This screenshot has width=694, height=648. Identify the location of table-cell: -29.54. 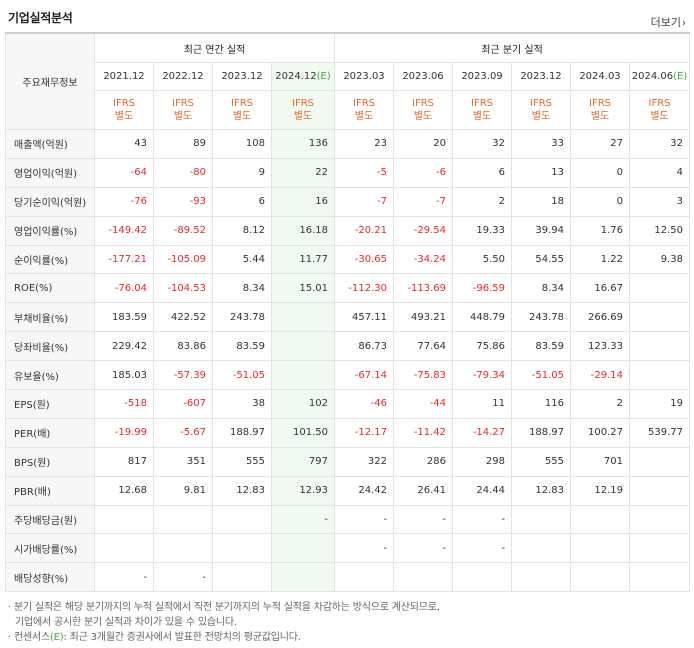
(423, 230).